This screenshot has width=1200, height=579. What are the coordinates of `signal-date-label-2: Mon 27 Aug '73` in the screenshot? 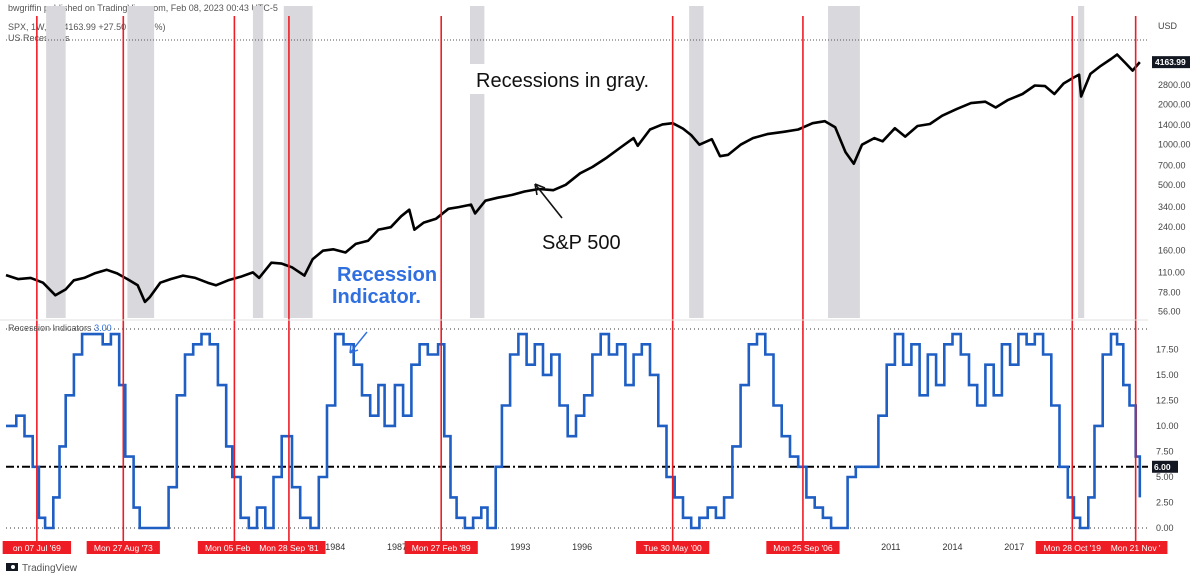 It's located at (123, 548).